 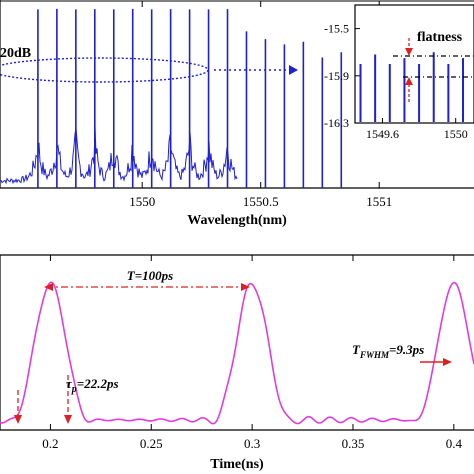 I want to click on inset-x-tick-label: 1549.6, so click(x=382, y=134).